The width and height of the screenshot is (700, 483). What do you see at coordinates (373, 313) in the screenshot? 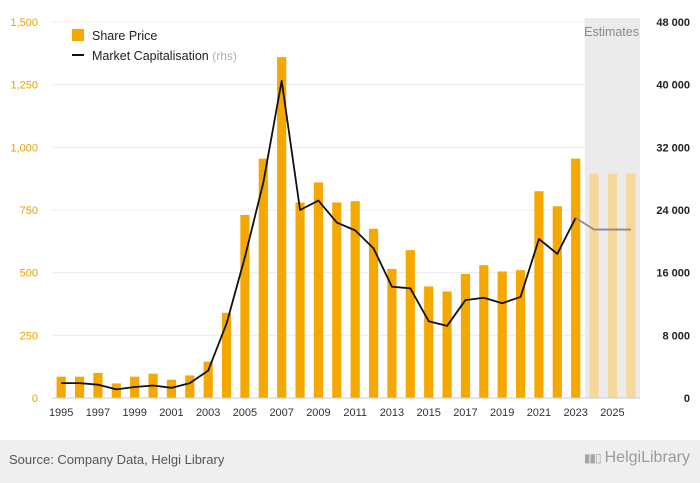
I see `bar-share-price-2012` at bounding box center [373, 313].